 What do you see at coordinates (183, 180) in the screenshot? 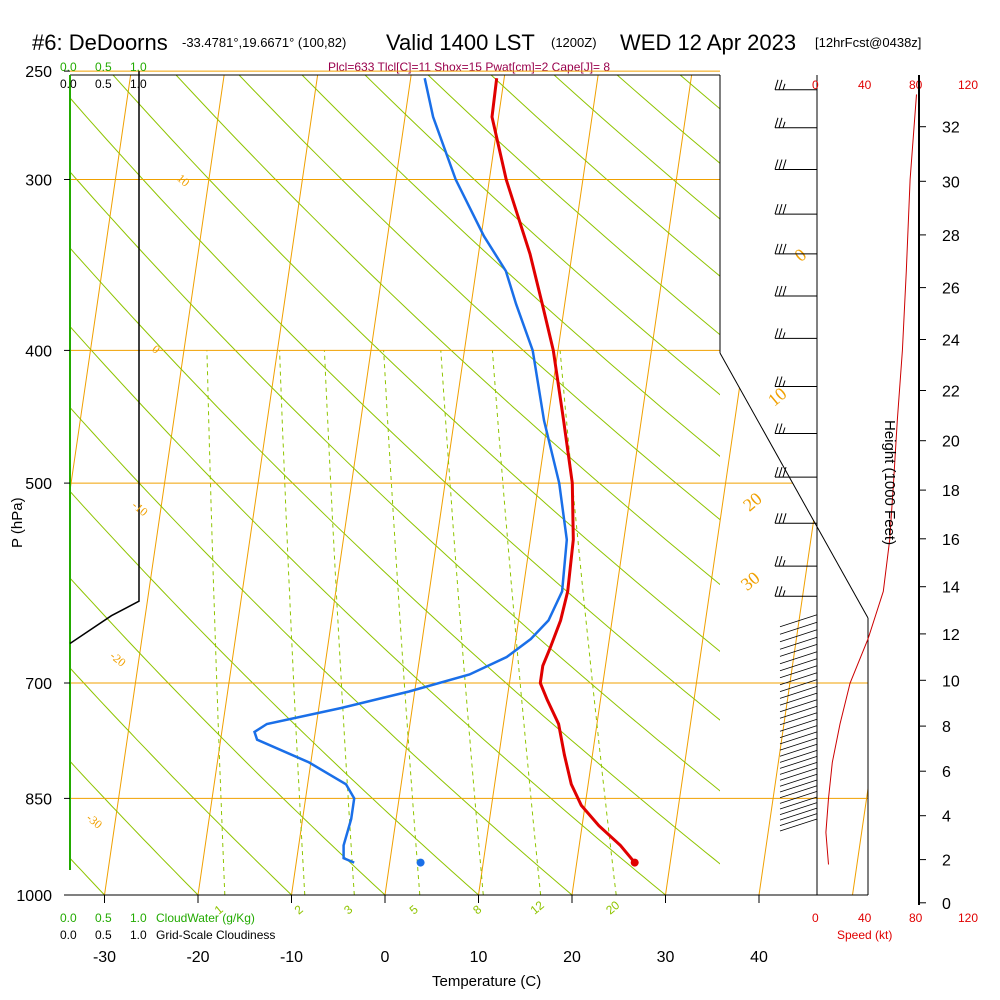
I see `isotherm-label: 10` at bounding box center [183, 180].